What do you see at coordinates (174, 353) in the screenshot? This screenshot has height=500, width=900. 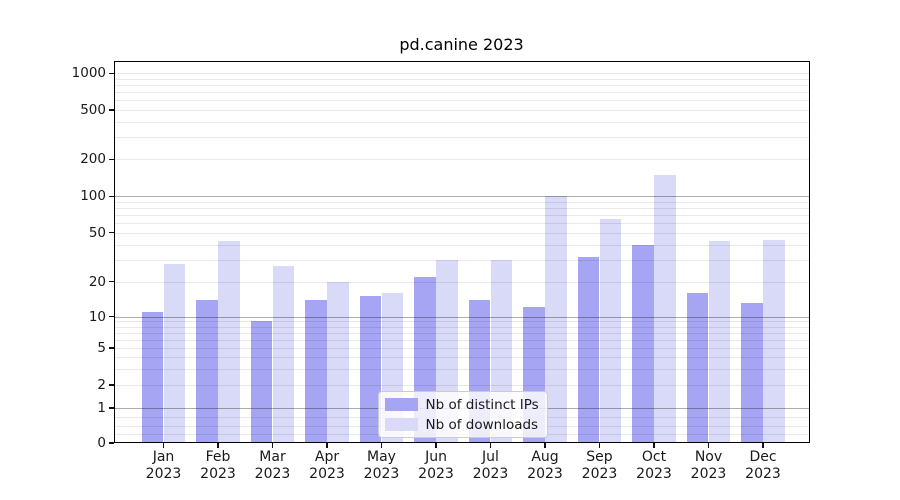 I see `bar-downloads-jan` at bounding box center [174, 353].